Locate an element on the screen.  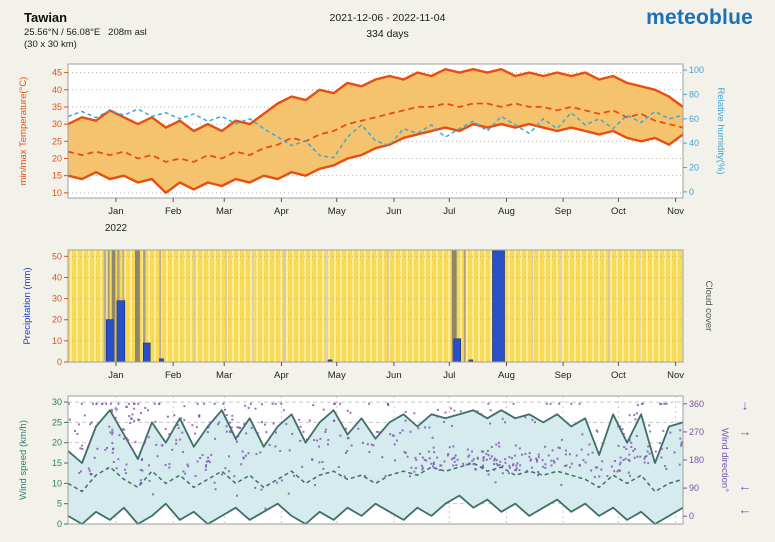
right-tick-label: 0 is located at coordinates (691, 192).